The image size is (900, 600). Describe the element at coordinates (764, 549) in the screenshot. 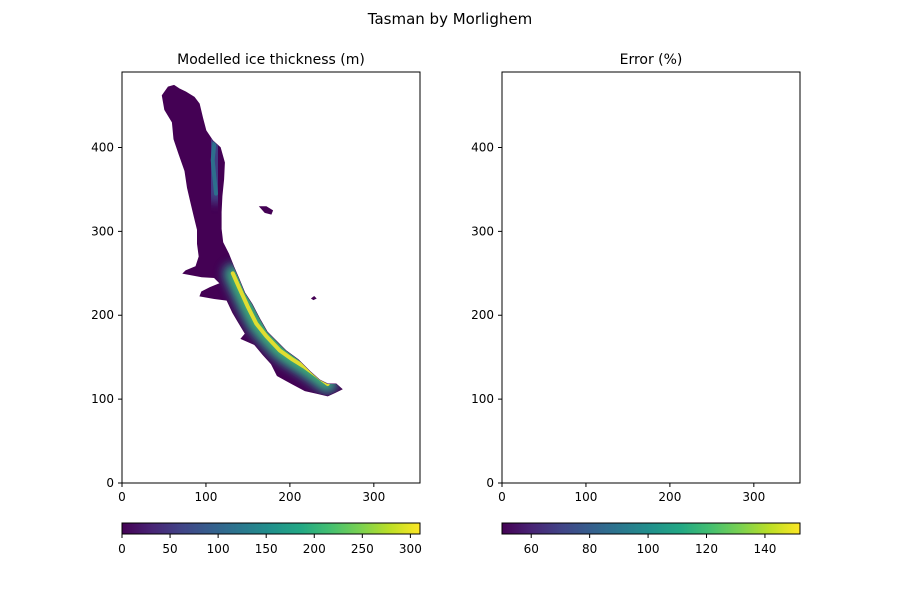

I see `error-colorbar-tick-label: 140` at that location.